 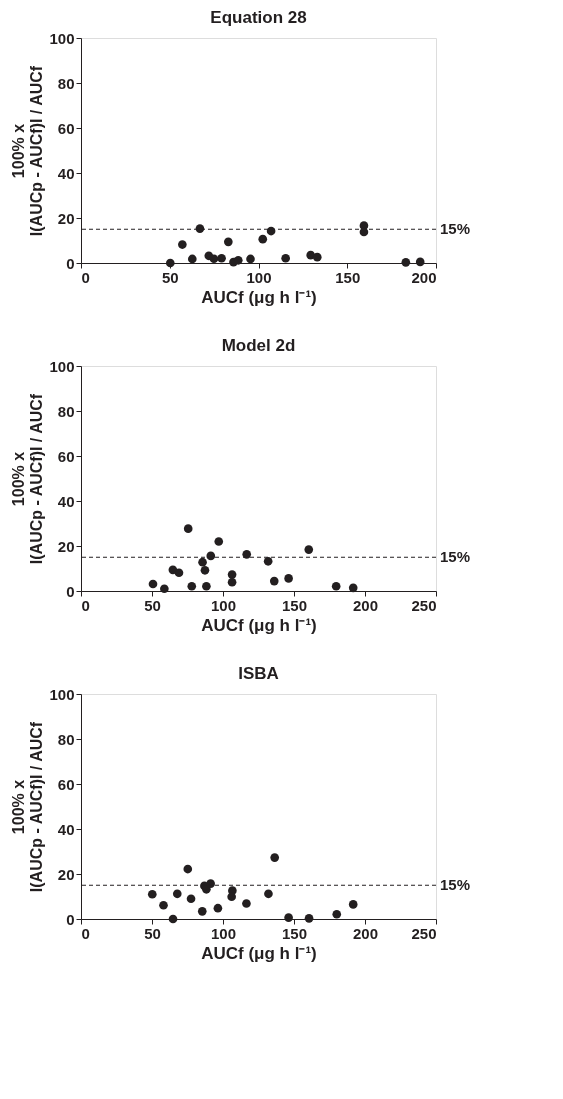 I want to click on chart-title: ISBA, so click(x=258, y=673).